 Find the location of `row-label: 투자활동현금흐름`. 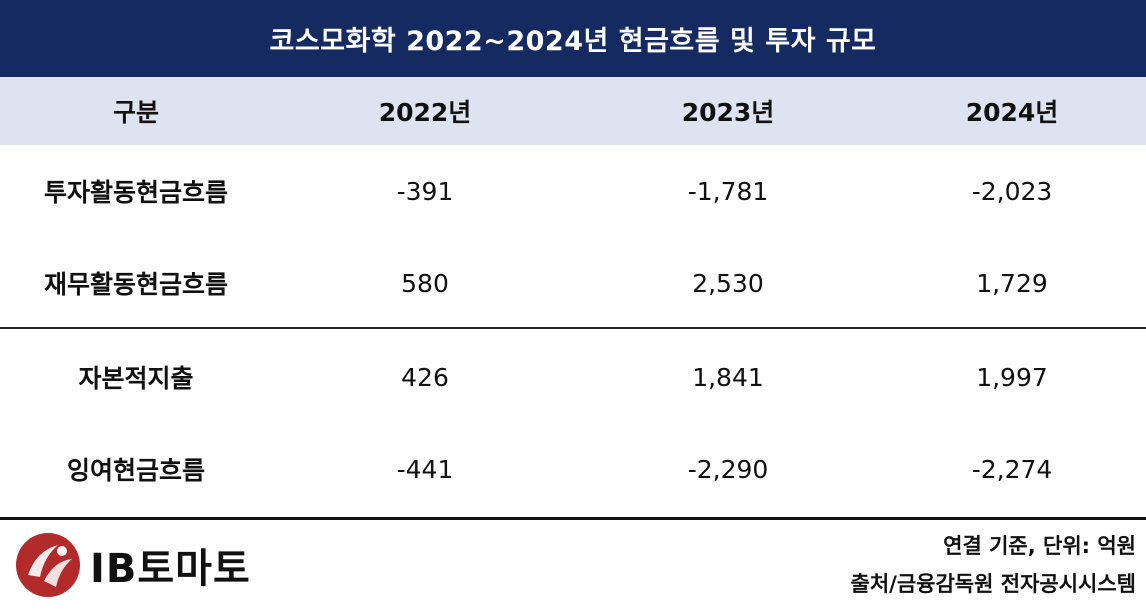

row-label: 투자활동현금흐름 is located at coordinates (135, 192).